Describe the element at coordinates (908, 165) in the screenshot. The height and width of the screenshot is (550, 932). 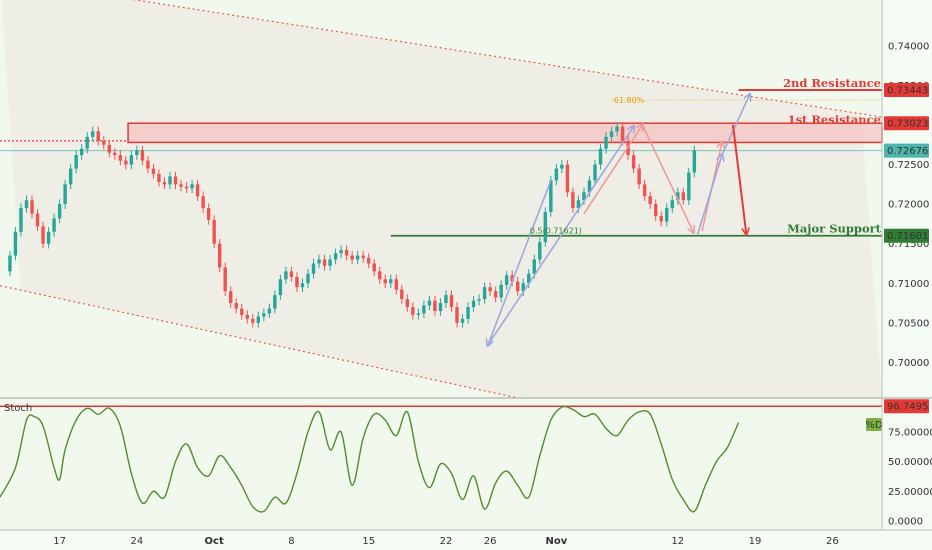
I see `price-tick-label: 0.72500` at that location.